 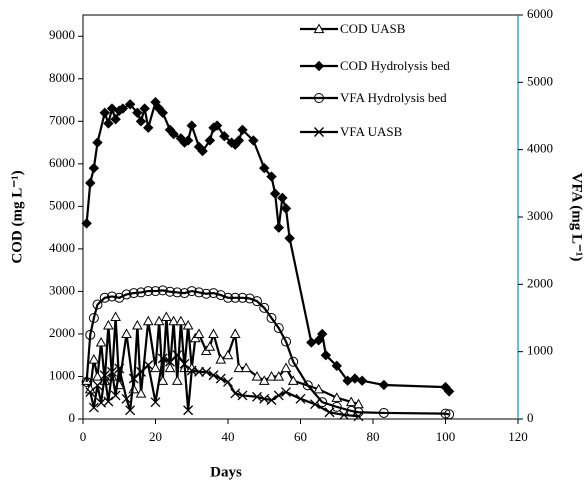 I want to click on legend-label: VFA UASB, so click(x=371, y=131).